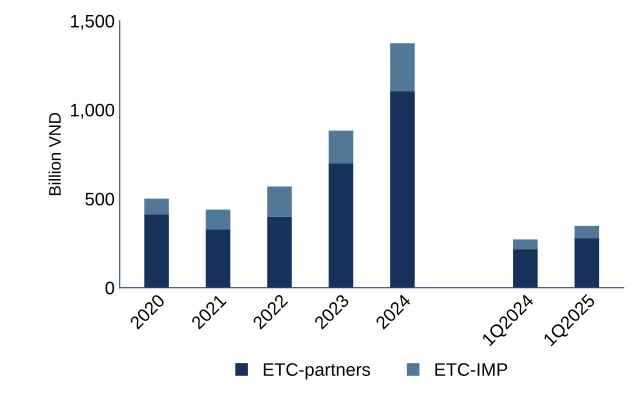 Image resolution: width=630 pixels, height=417 pixels. Describe the element at coordinates (317, 371) in the screenshot. I see `legend-label: ETC-partners` at that location.